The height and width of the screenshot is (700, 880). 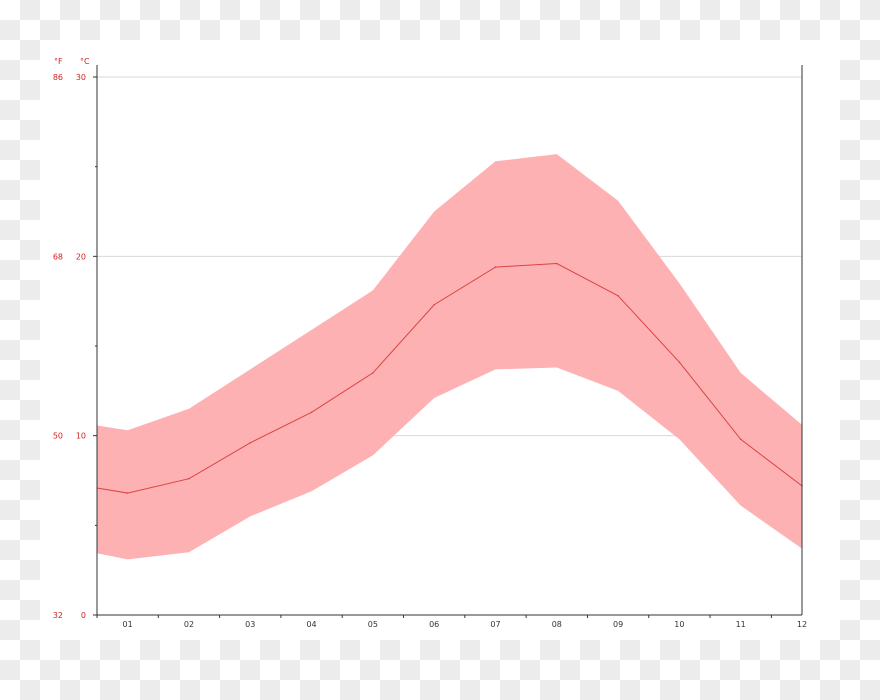 What do you see at coordinates (679, 624) in the screenshot?
I see `x-tick-label-10: 10` at bounding box center [679, 624].